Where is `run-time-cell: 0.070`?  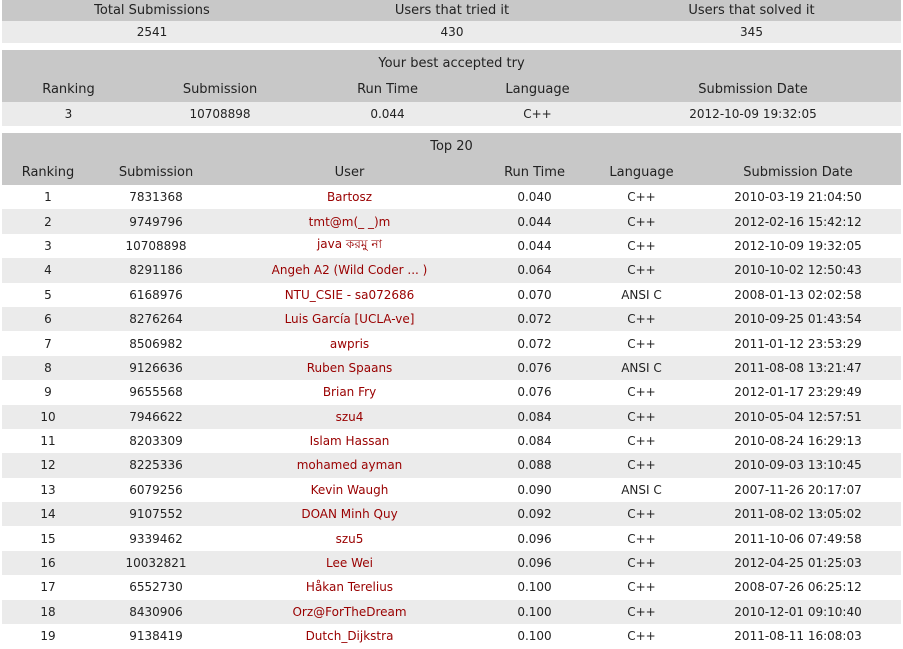 run-time-cell: 0.070 is located at coordinates (534, 294).